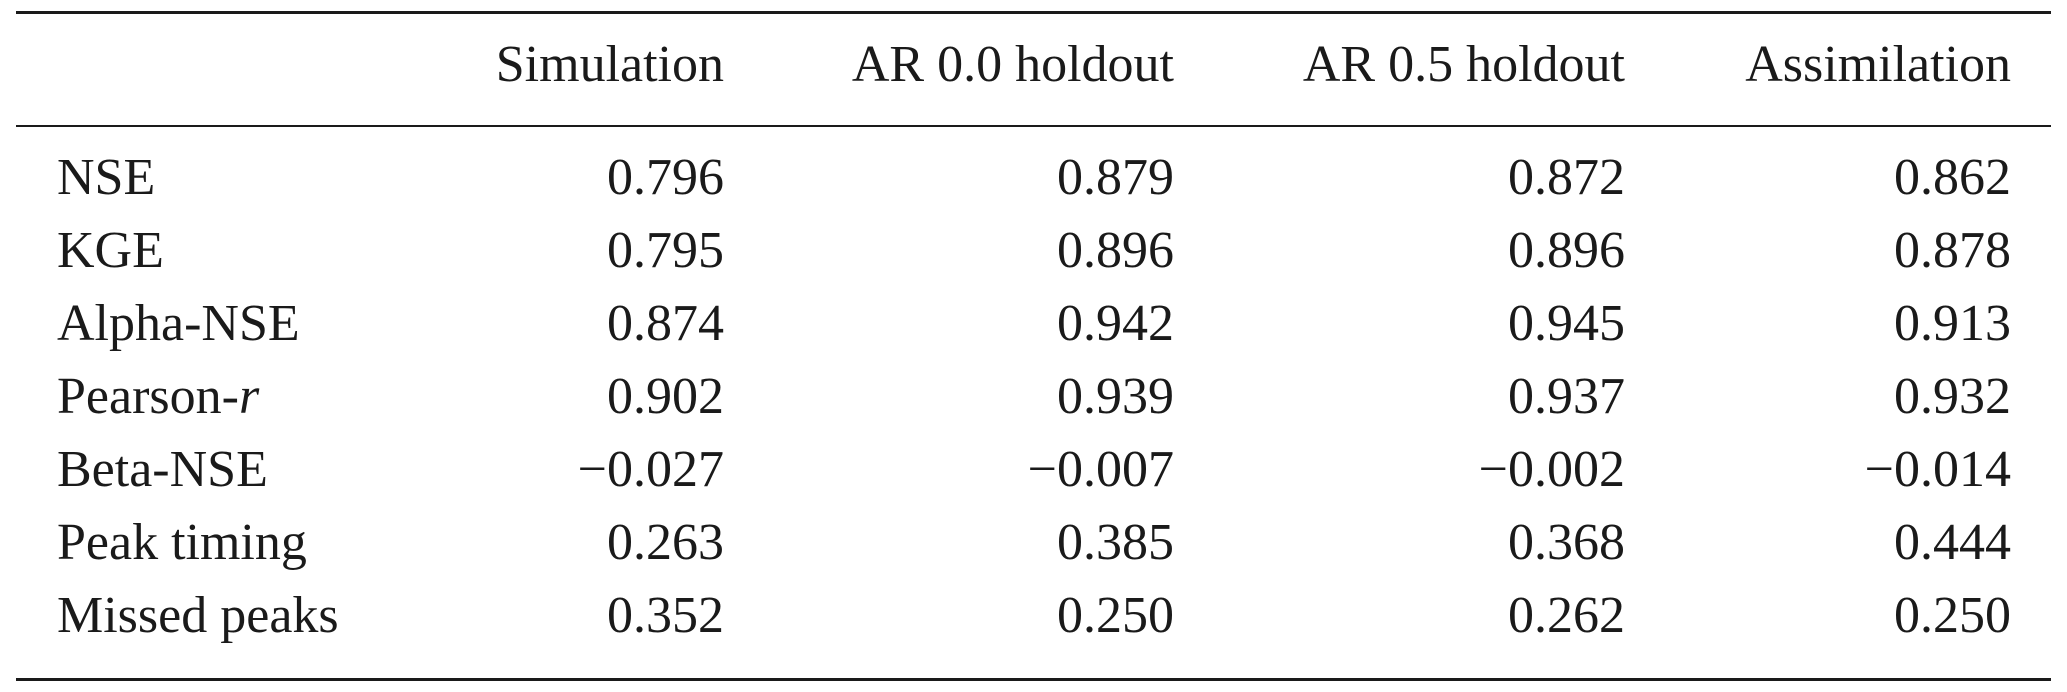 This screenshot has width=2067, height=692. Describe the element at coordinates (650, 469) in the screenshot. I see `table-cell: −0.027` at that location.